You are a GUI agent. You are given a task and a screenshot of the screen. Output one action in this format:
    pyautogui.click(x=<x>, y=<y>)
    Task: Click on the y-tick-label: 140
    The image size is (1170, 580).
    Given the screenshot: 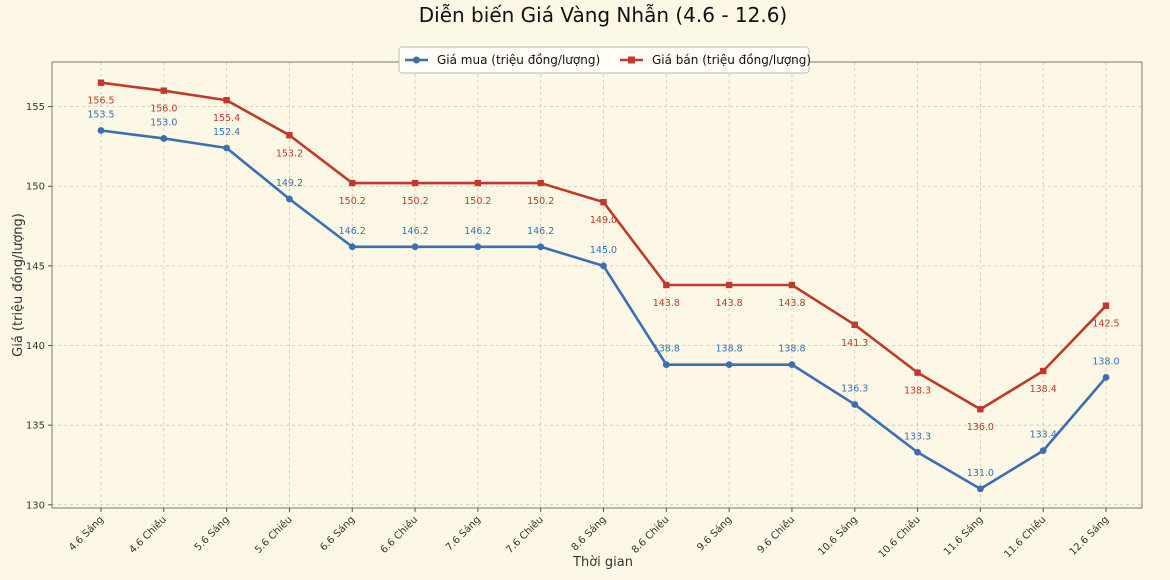 What is the action you would take?
    pyautogui.click(x=35, y=346)
    